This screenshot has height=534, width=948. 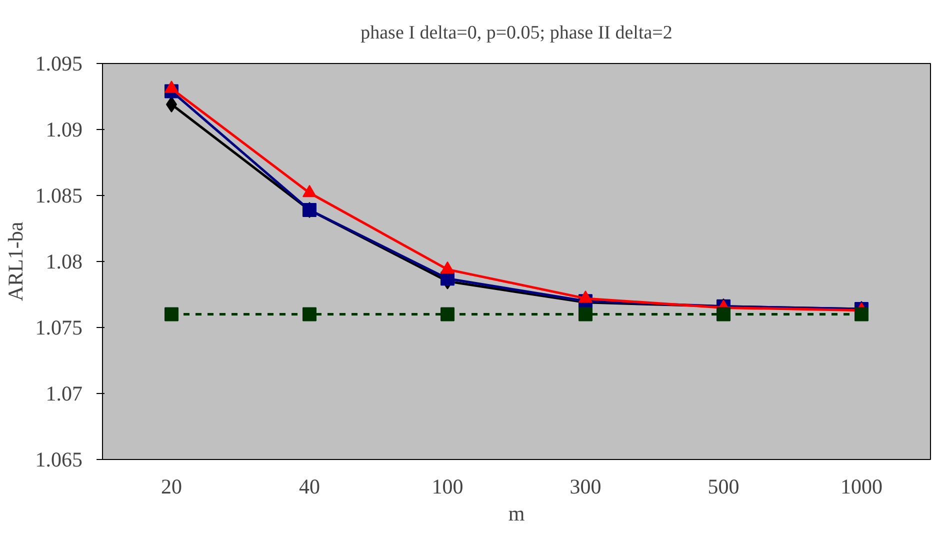 What do you see at coordinates (15, 261) in the screenshot?
I see `y-axis-title: ARL1-ba` at bounding box center [15, 261].